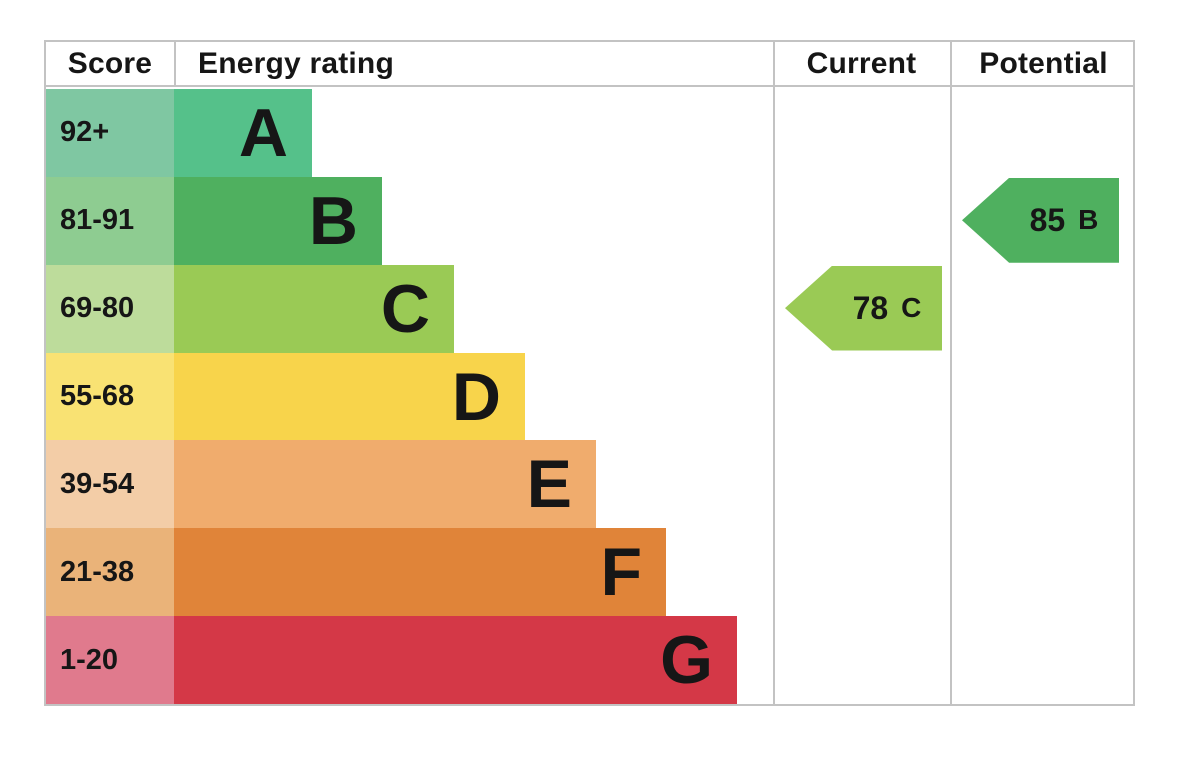 The width and height of the screenshot is (1179, 765). What do you see at coordinates (110, 484) in the screenshot?
I see `band-score-range: 39-54` at bounding box center [110, 484].